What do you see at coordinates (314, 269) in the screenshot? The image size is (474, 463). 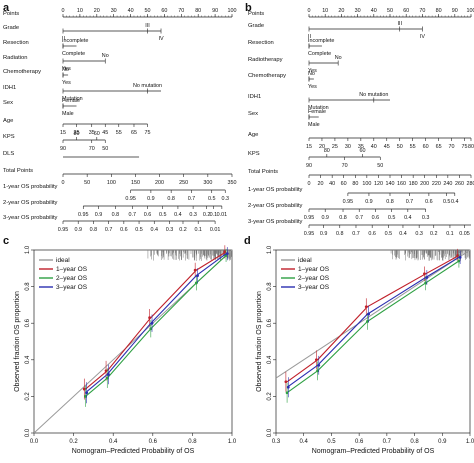 I see `legend-label: 1–year OS` at bounding box center [314, 269].